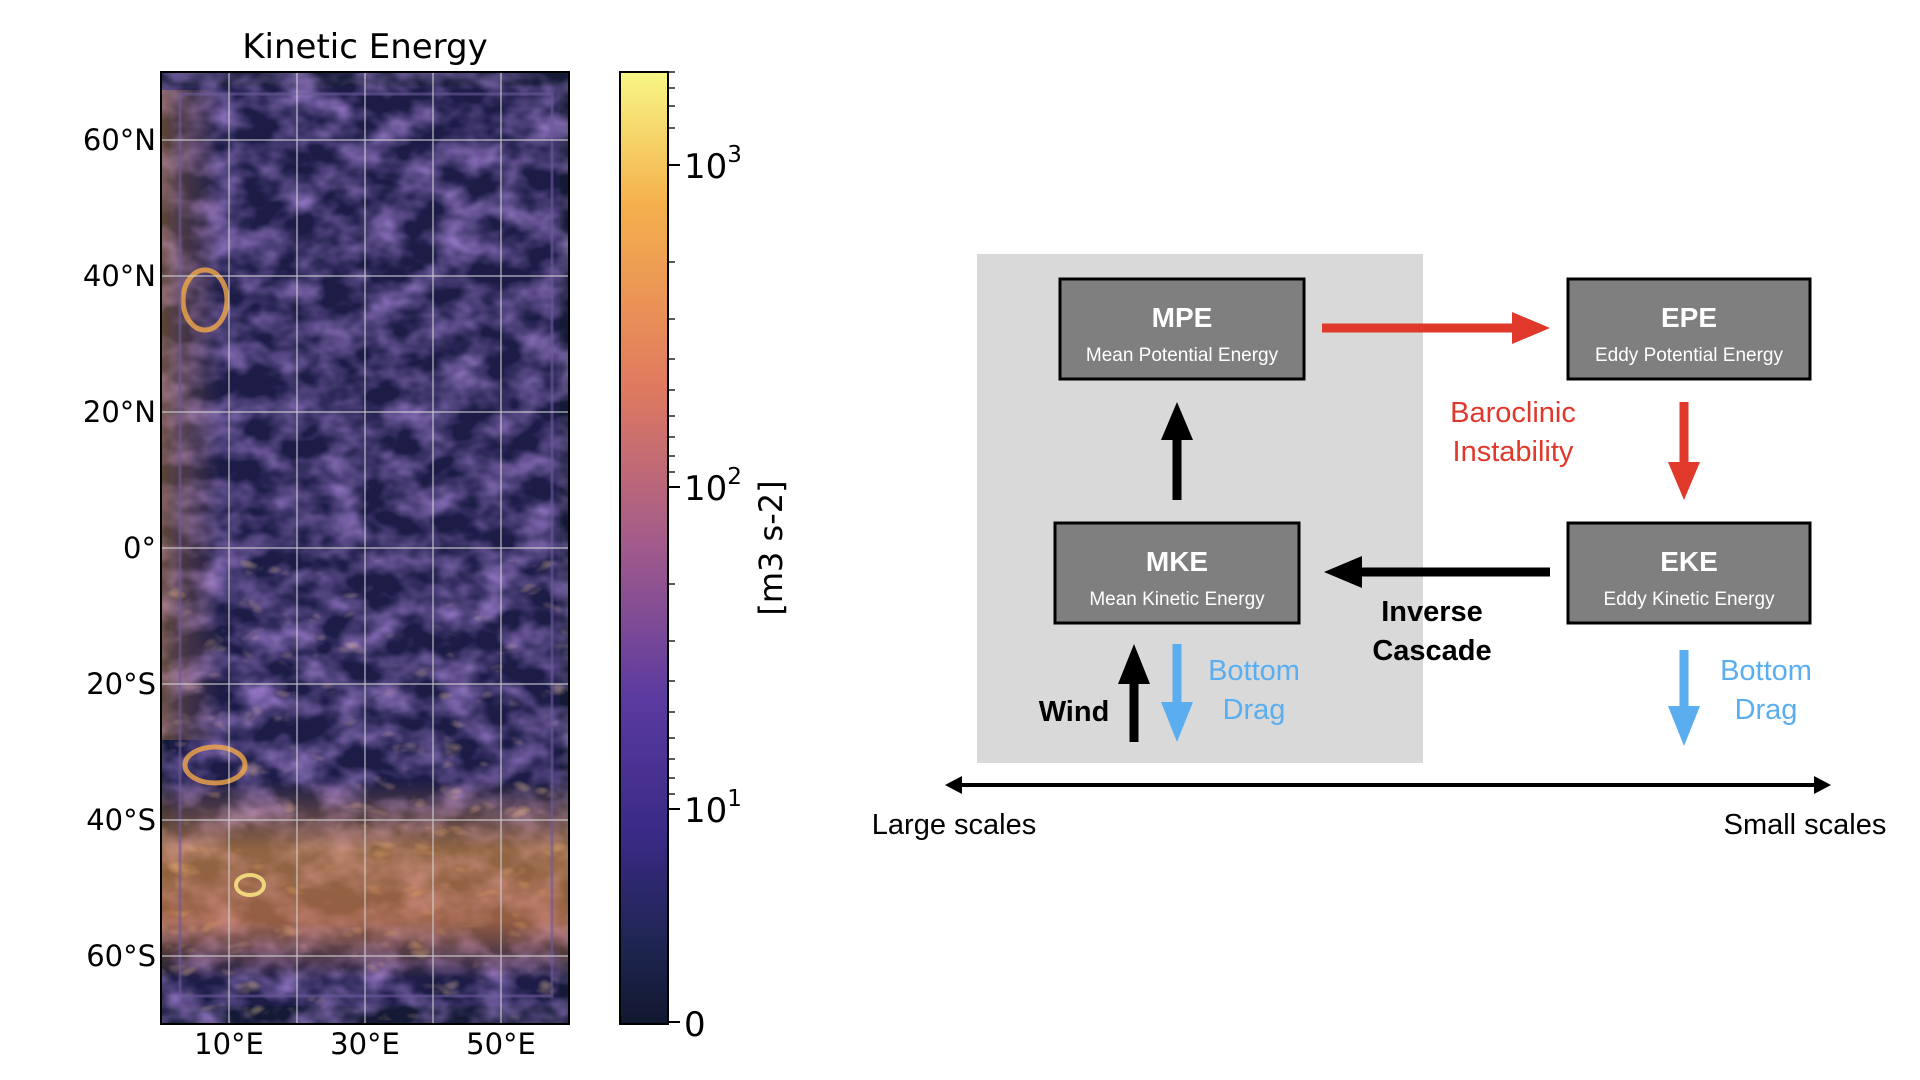 Image resolution: width=1920 pixels, height=1080 pixels. What do you see at coordinates (713, 808) in the screenshot?
I see `colorbar-tick: 10¹` at bounding box center [713, 808].